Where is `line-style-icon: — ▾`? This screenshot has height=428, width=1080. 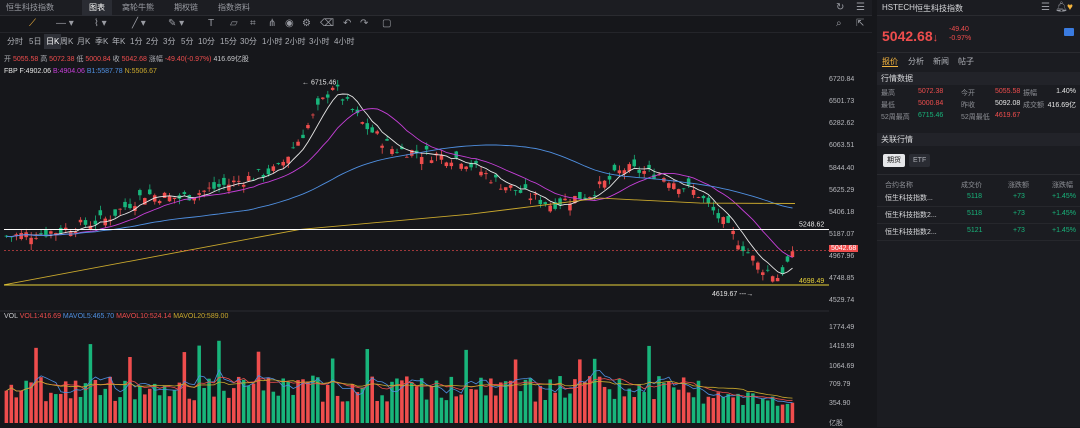 line-style-icon: — ▾ is located at coordinates (65, 23).